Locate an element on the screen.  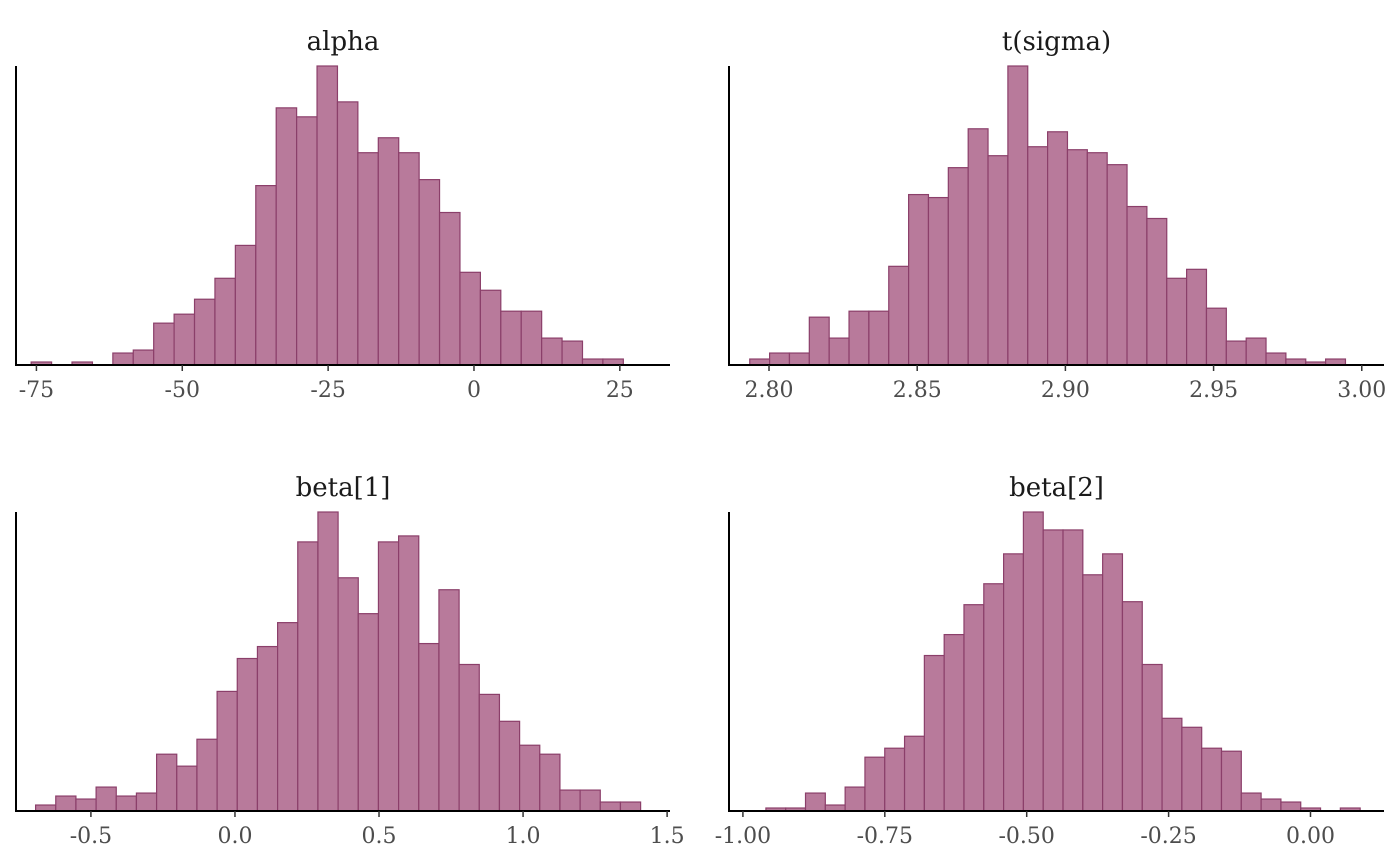
panel-title: alpha is located at coordinates (343, 42).